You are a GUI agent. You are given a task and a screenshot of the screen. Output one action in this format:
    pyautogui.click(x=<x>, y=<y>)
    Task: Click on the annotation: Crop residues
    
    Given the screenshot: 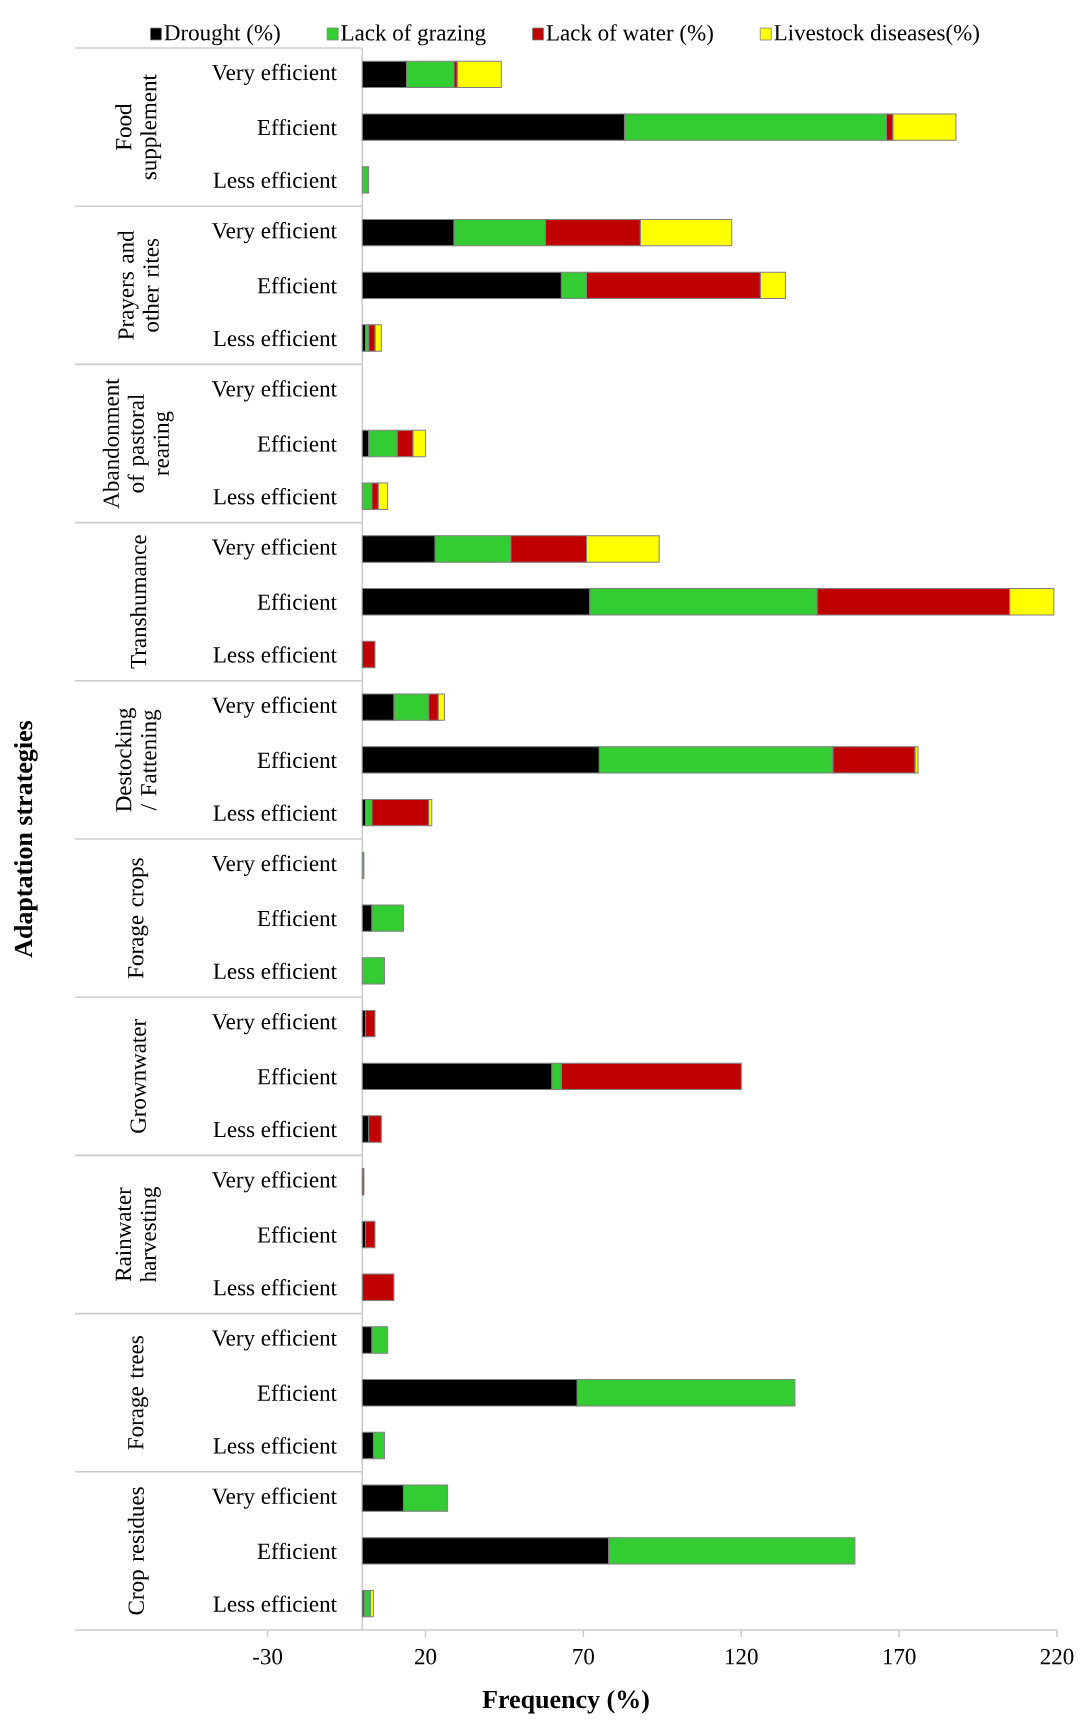 What is the action you would take?
    pyautogui.click(x=138, y=1551)
    